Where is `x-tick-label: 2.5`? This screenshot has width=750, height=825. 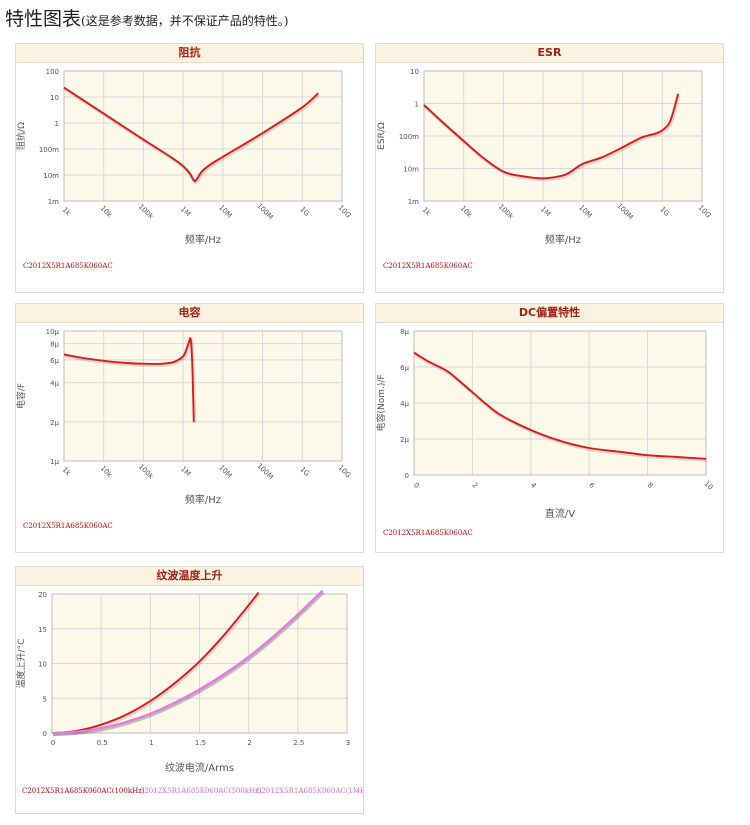
x-tick-label: 2.5 is located at coordinates (298, 743).